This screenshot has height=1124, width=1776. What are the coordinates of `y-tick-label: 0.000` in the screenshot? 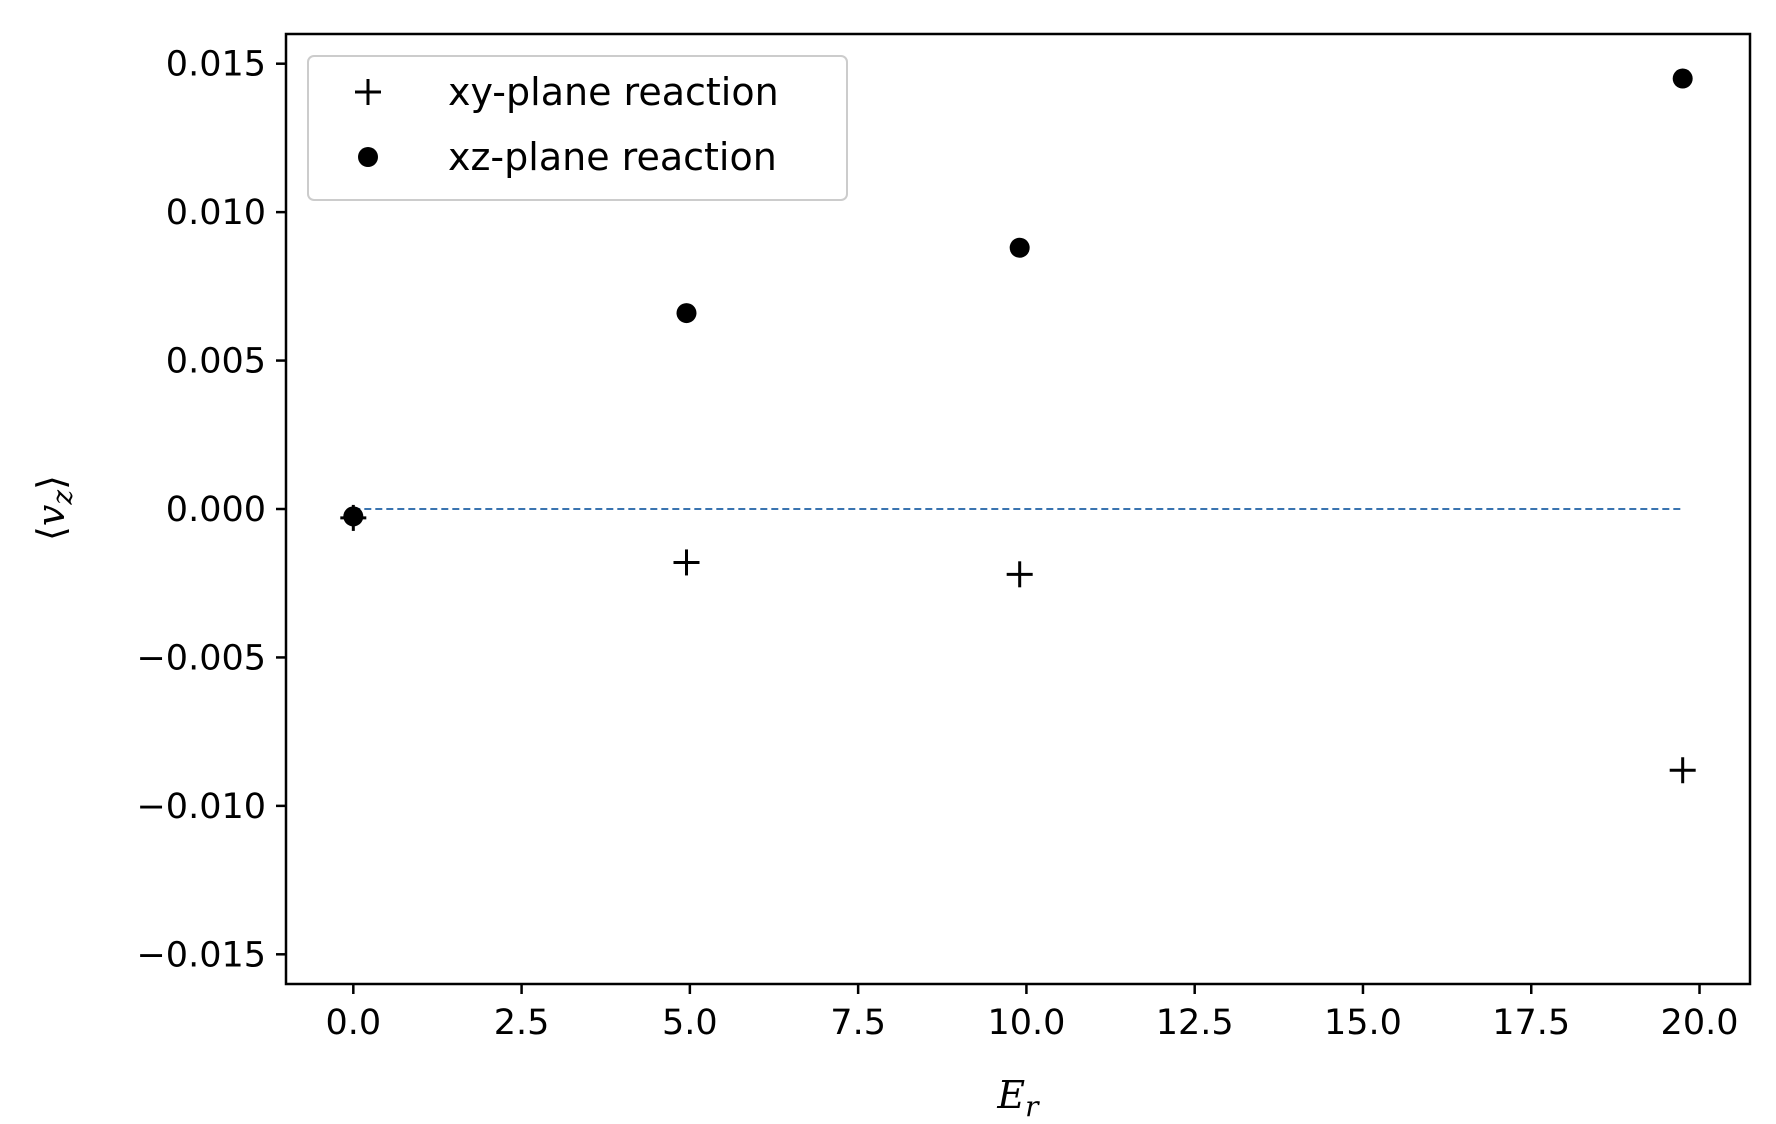 It's located at (216, 510).